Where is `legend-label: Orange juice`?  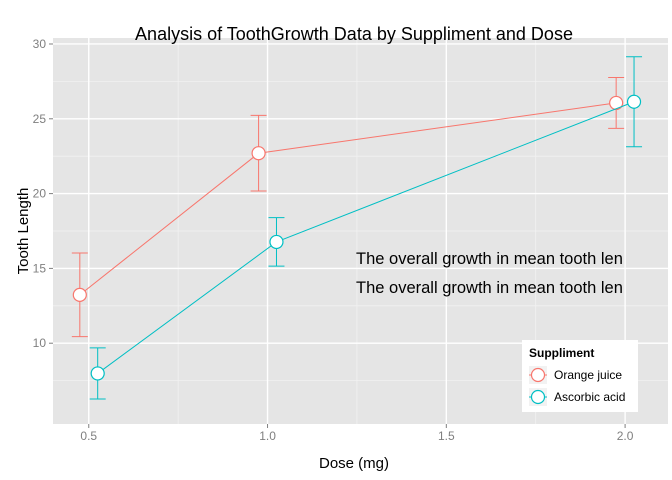
legend-label: Orange juice is located at coordinates (588, 375).